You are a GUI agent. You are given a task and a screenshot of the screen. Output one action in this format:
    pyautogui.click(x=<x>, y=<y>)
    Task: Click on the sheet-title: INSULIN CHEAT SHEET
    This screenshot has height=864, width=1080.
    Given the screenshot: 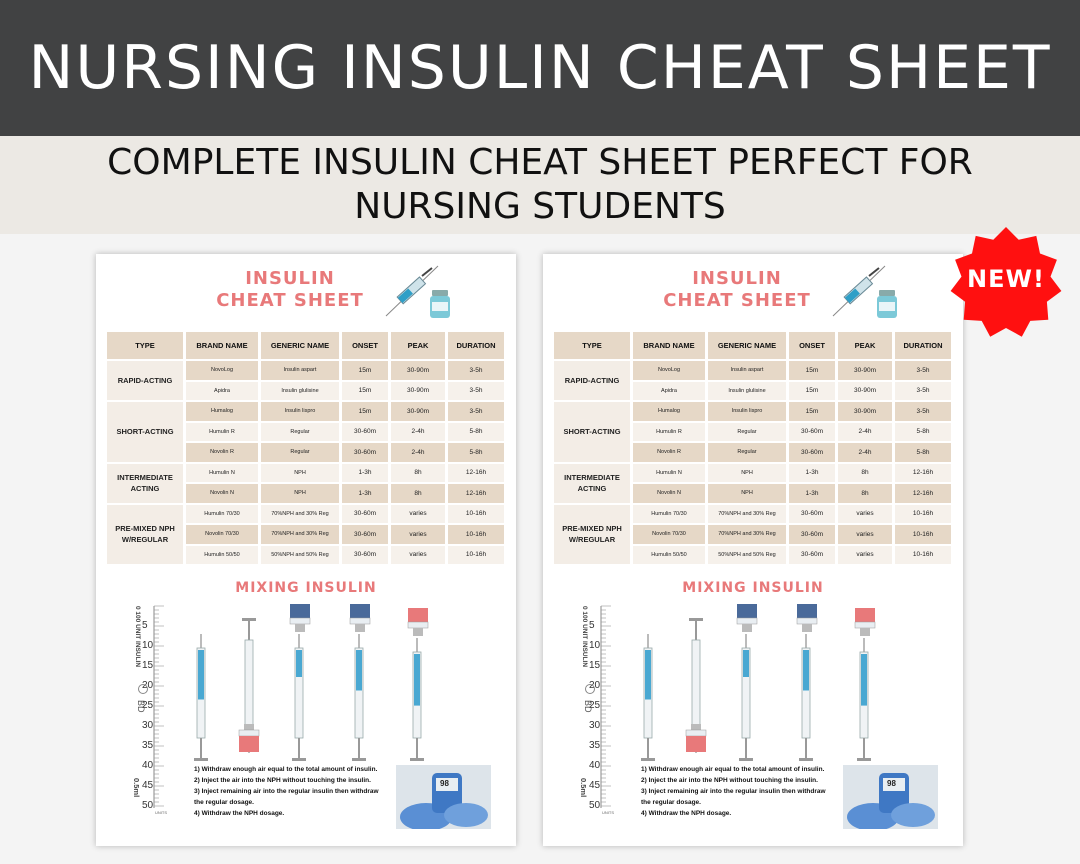 What is the action you would take?
    pyautogui.click(x=737, y=290)
    